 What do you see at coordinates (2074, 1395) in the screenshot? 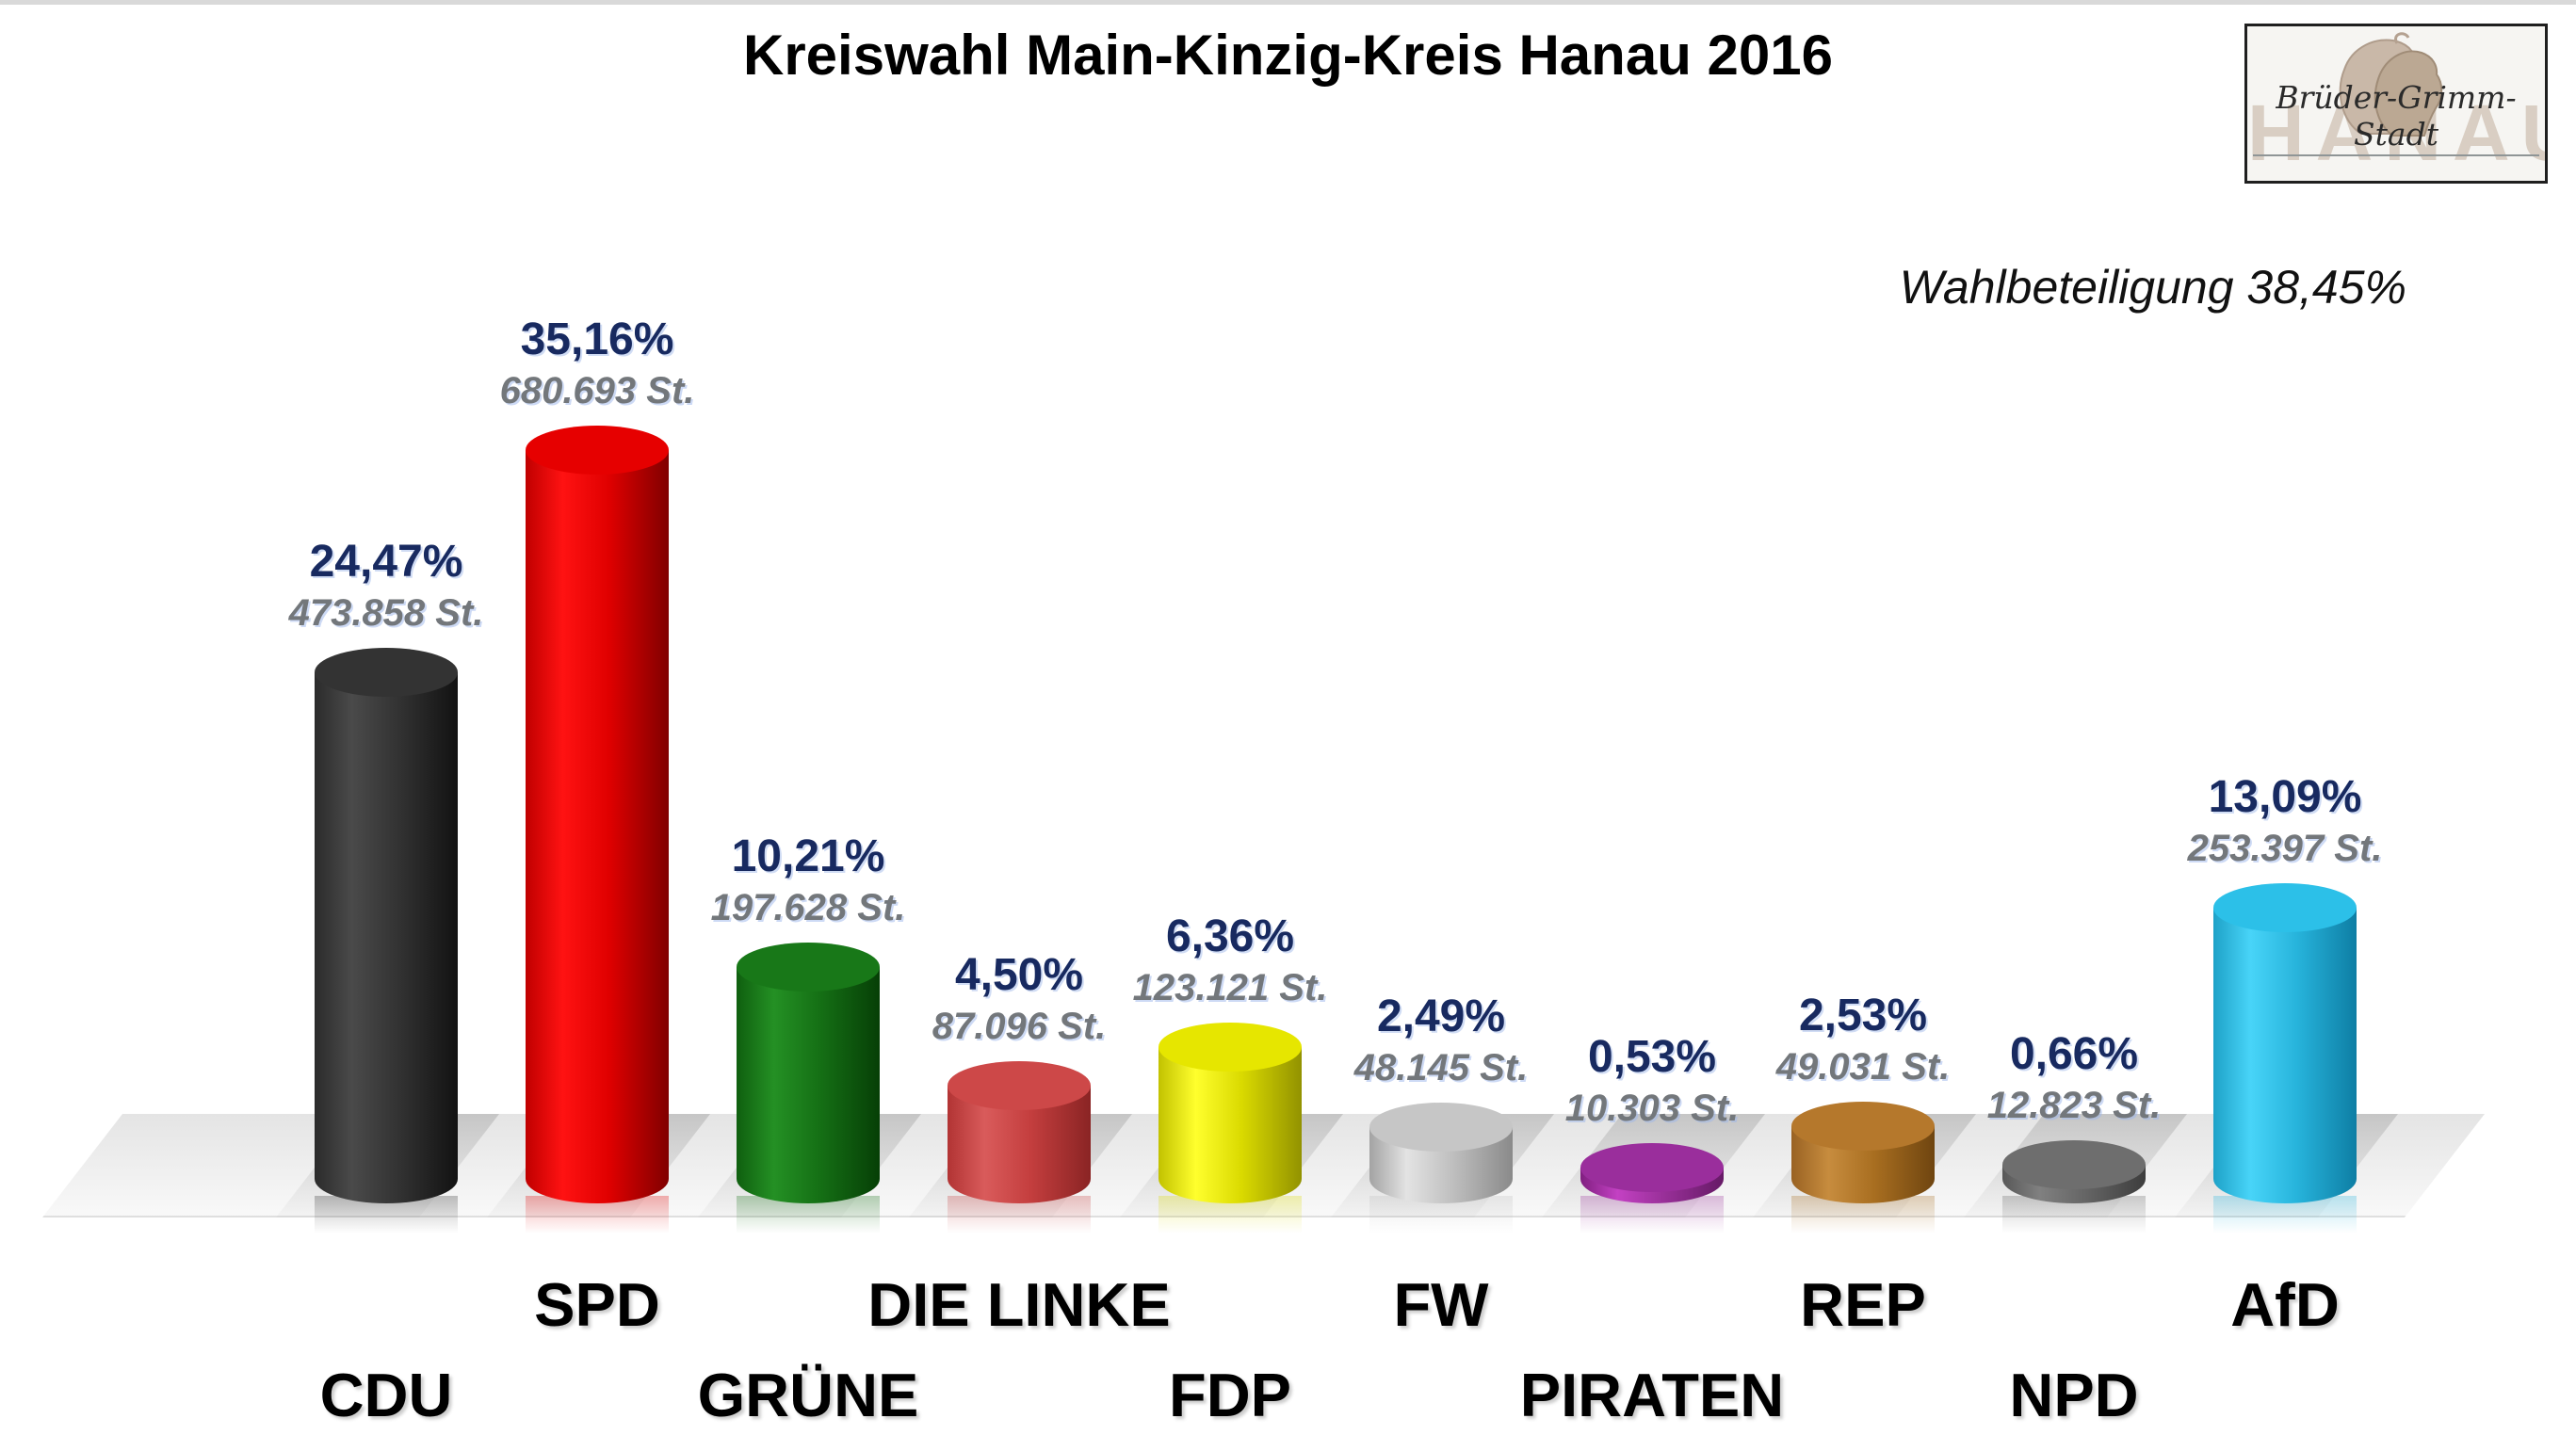
I see `party-label-npd: NPD` at bounding box center [2074, 1395].